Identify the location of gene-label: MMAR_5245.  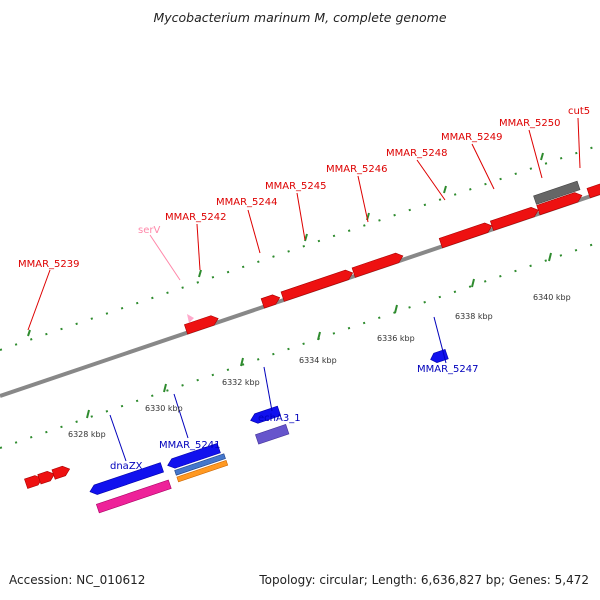
(296, 186).